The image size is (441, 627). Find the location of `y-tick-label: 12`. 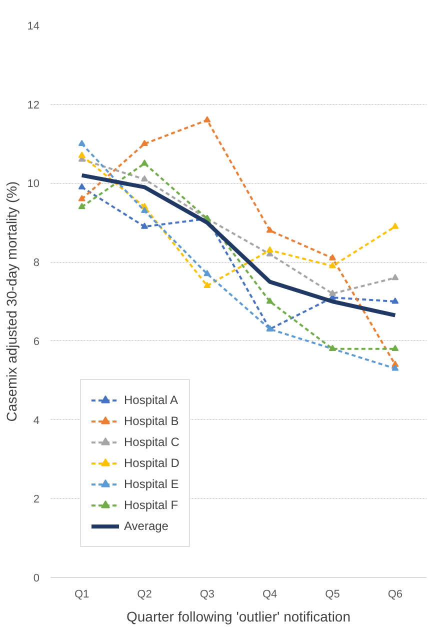

y-tick-label: 12 is located at coordinates (33, 105).